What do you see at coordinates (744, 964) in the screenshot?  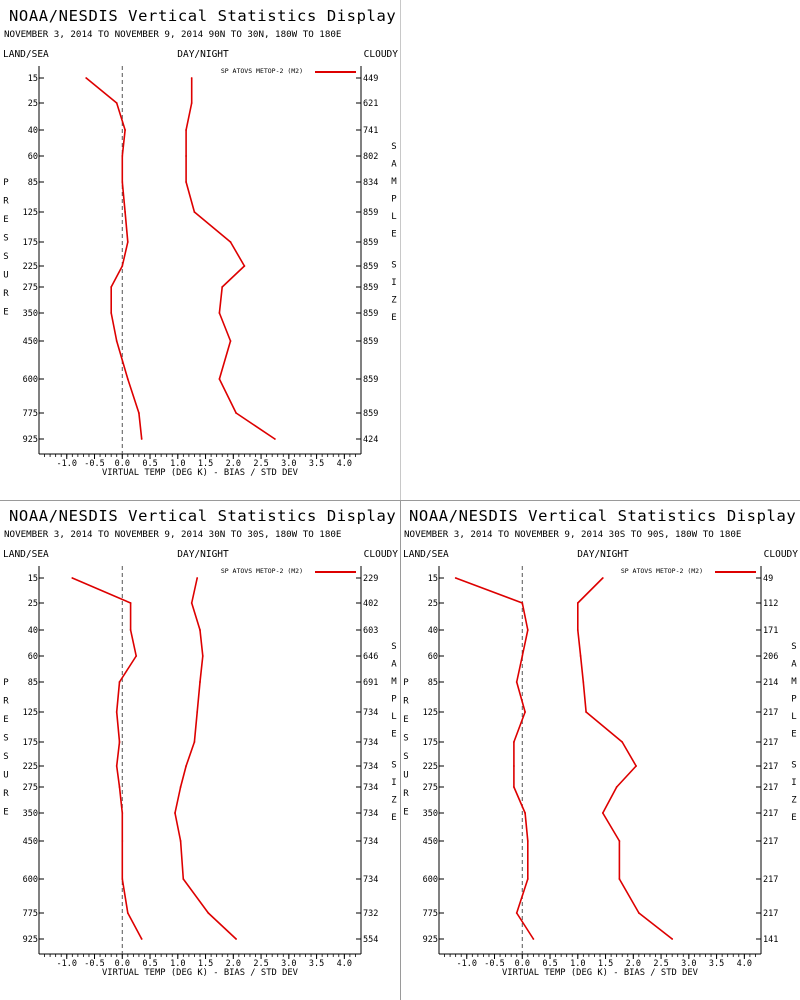 I see `x-tick-label: 4.0` at bounding box center [744, 964].